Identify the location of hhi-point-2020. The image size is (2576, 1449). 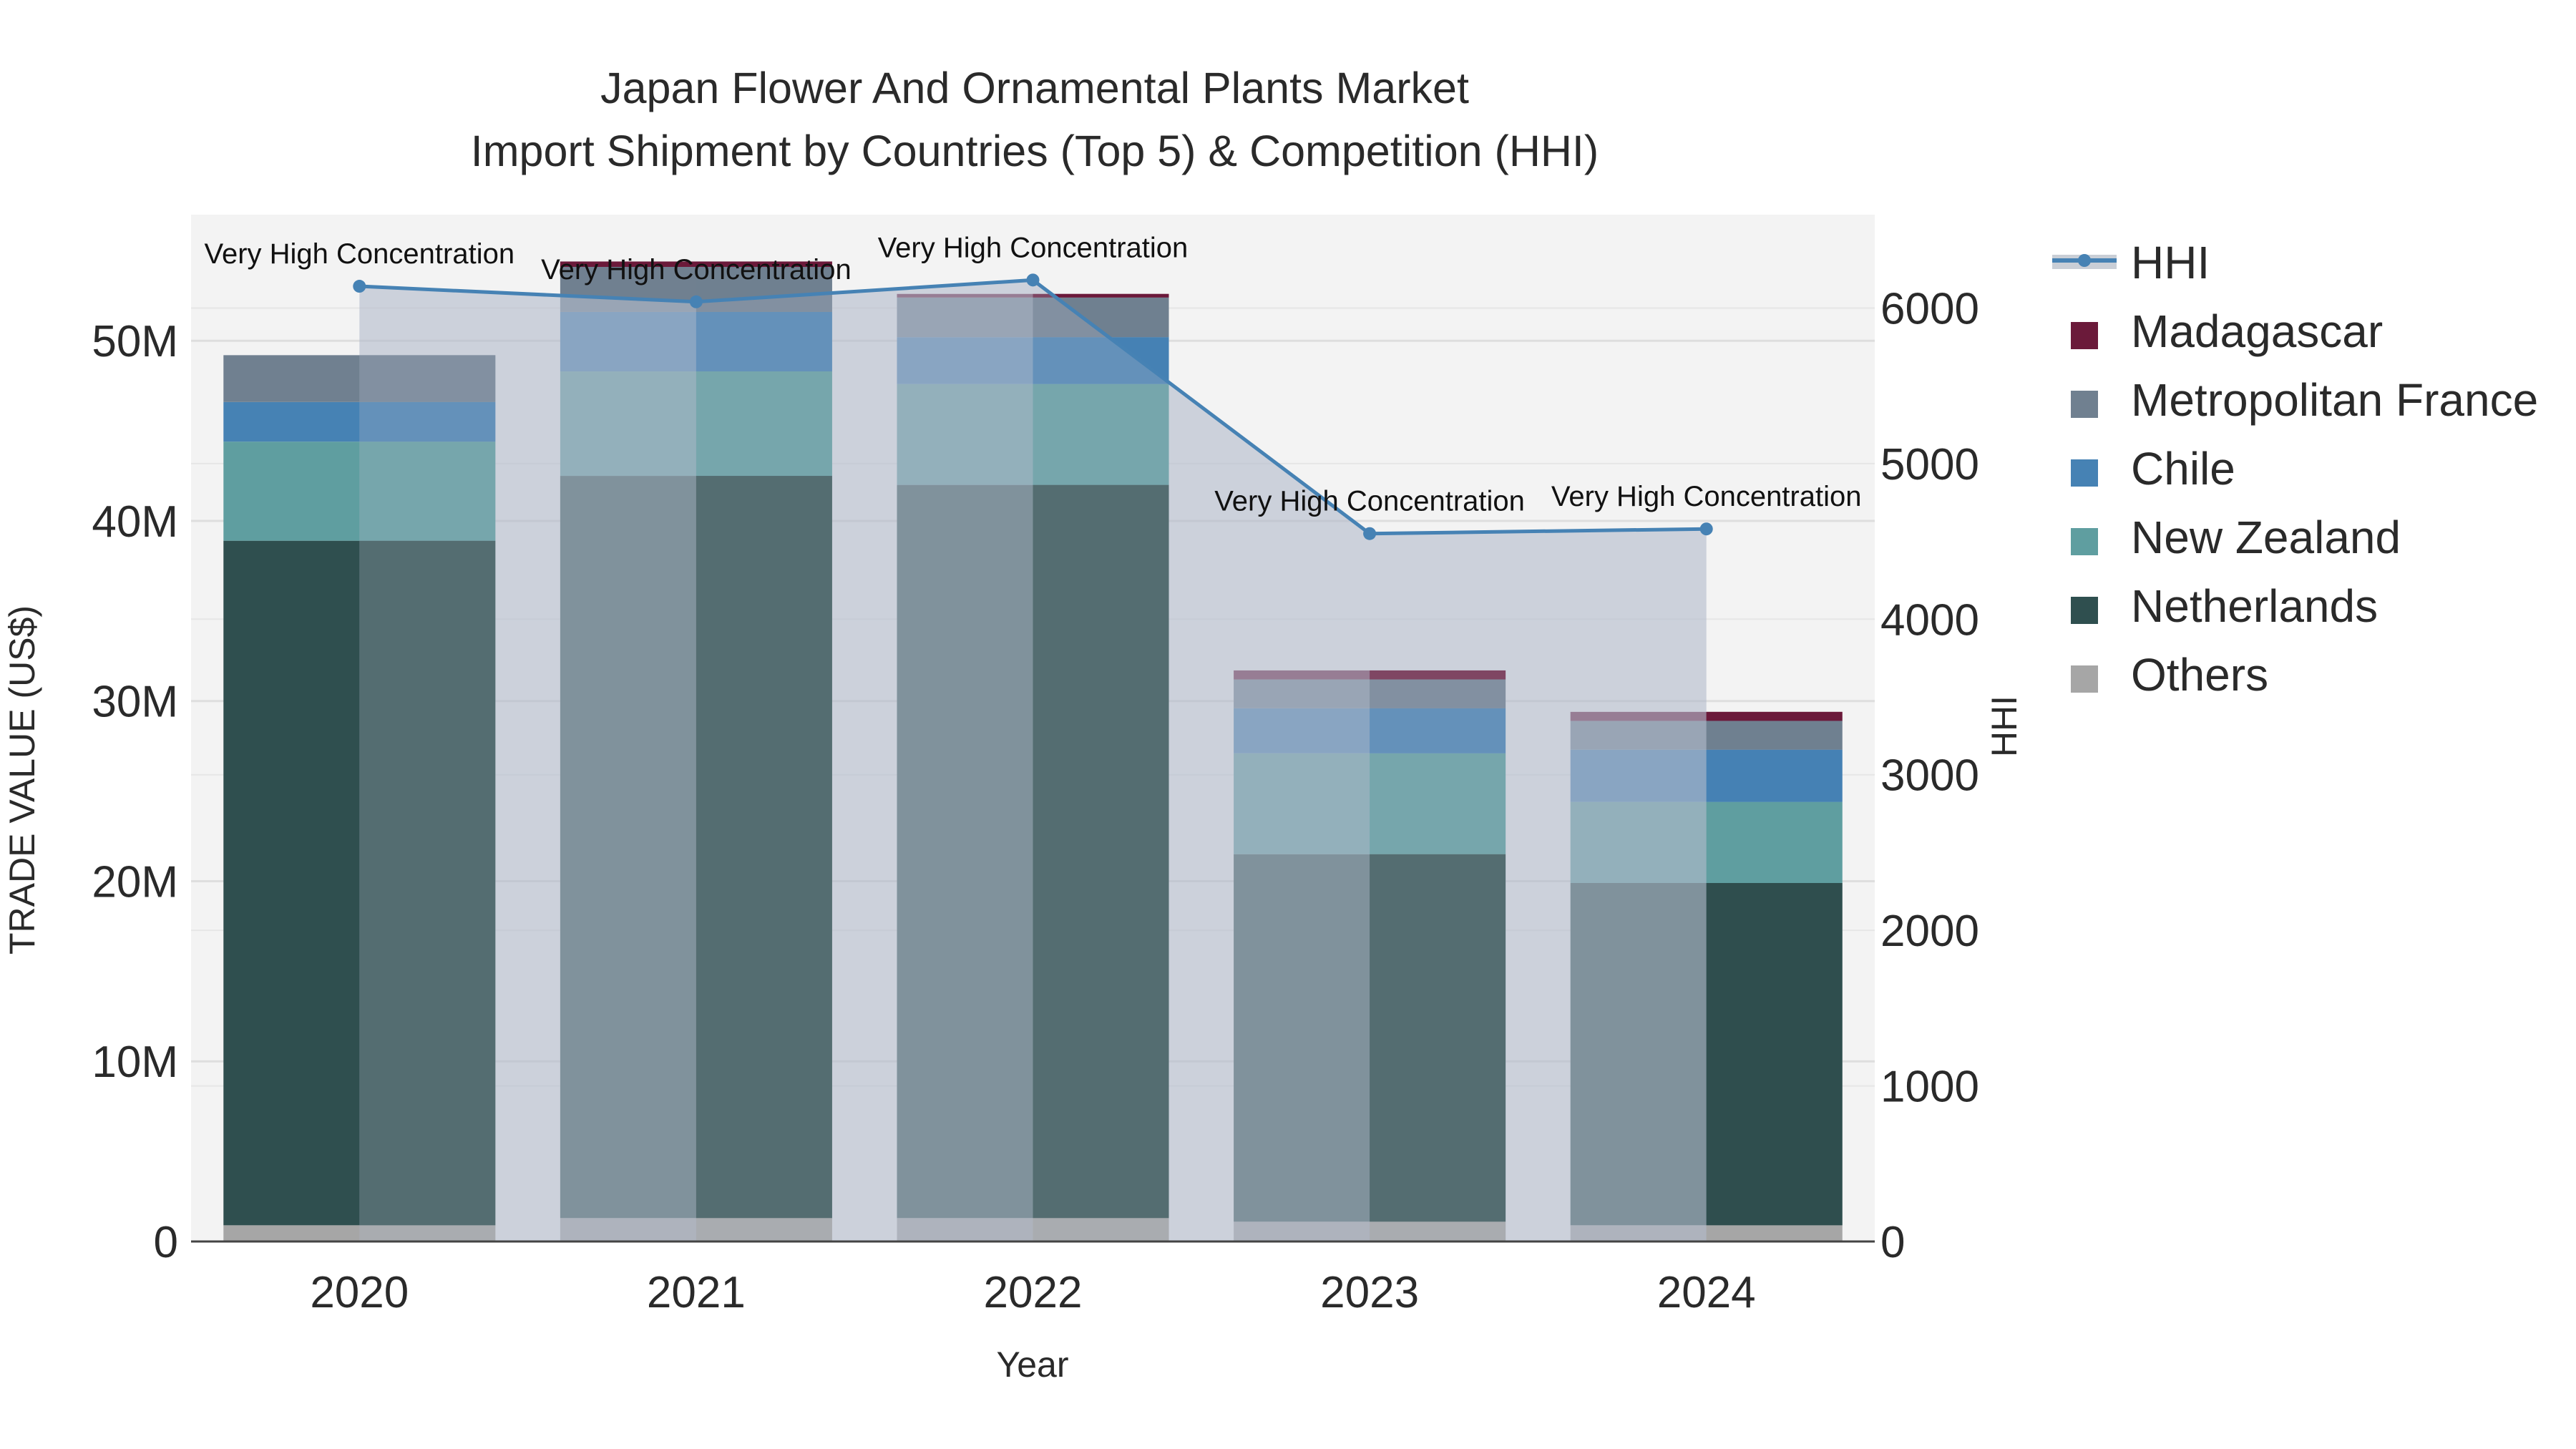
(359, 286).